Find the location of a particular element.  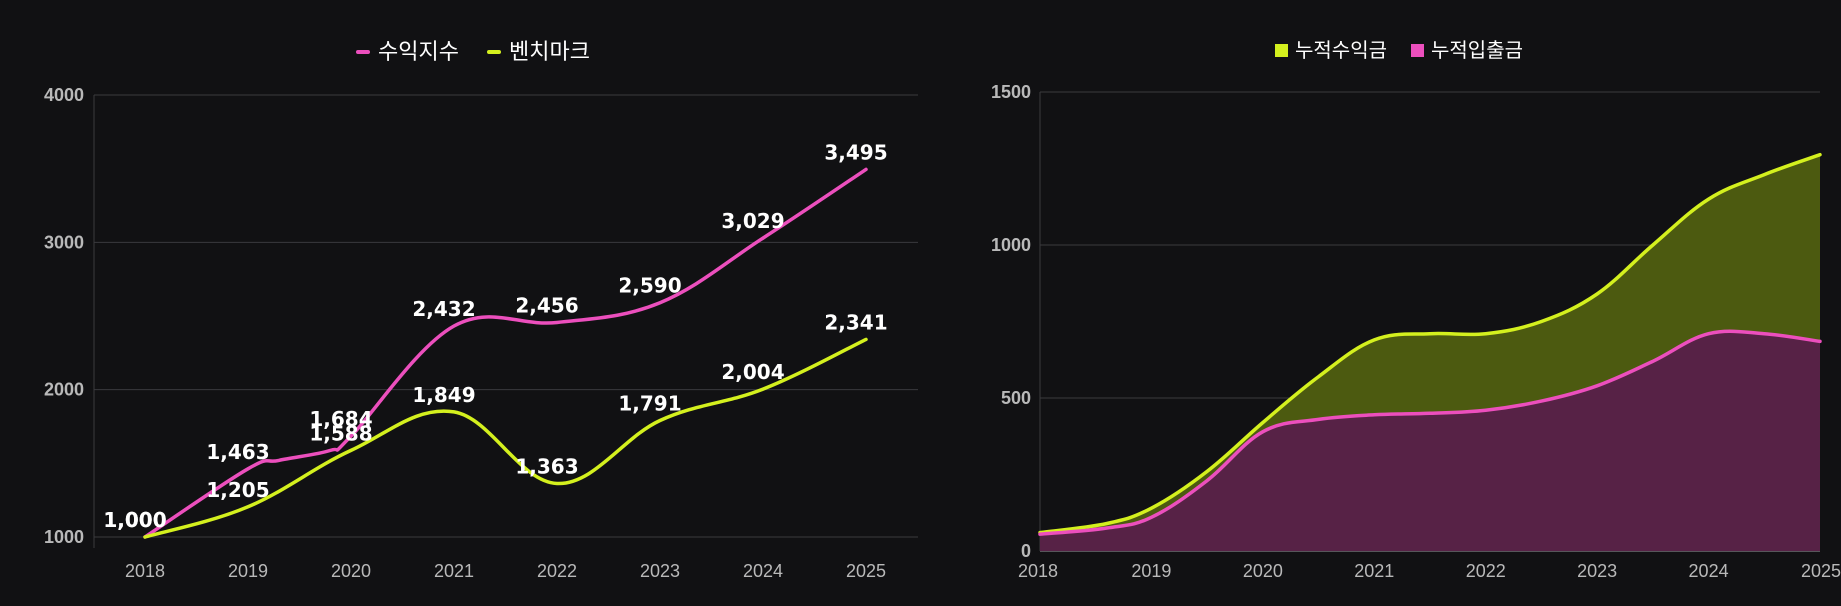

left-data-label: 2,456 is located at coordinates (546, 305).